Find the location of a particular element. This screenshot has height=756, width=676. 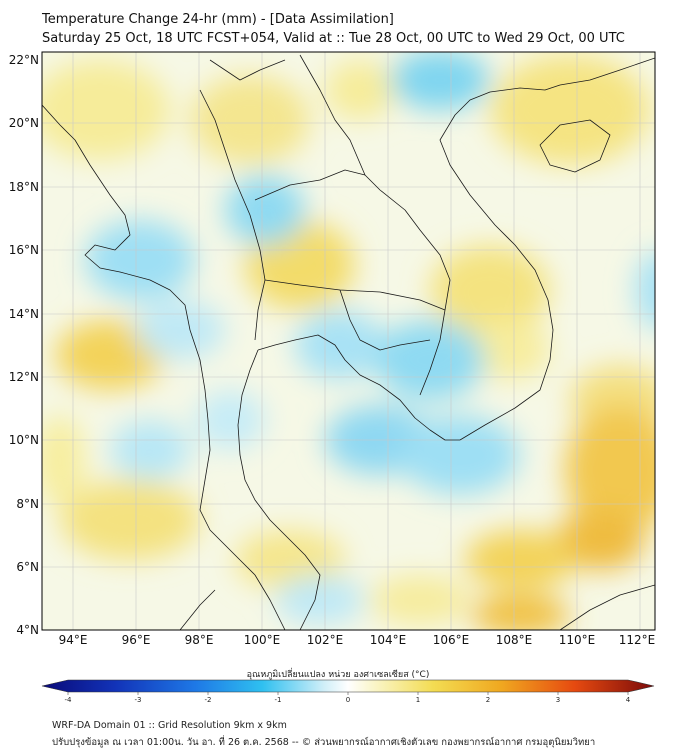

colorbar-tick: -1 is located at coordinates (278, 700).